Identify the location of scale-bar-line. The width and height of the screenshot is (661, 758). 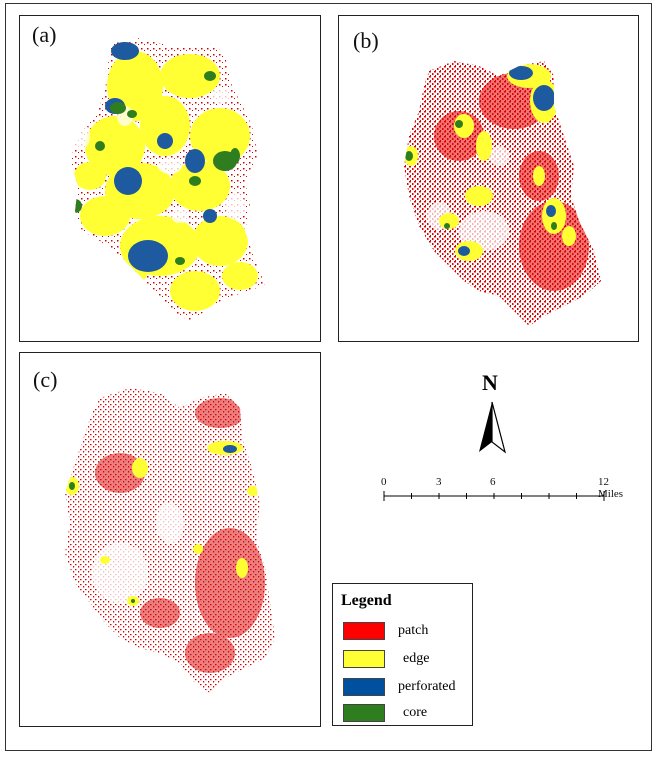
(494, 496).